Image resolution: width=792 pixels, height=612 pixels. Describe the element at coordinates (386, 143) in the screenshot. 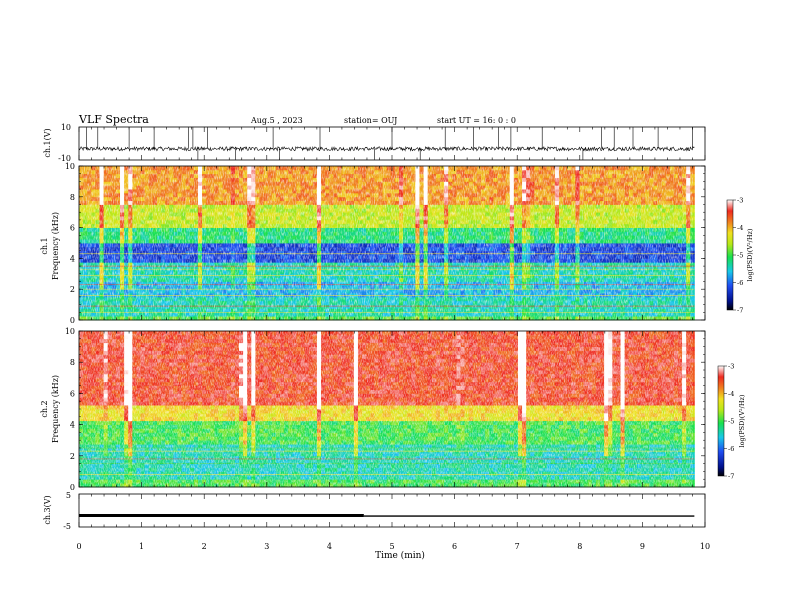

I see `ch1-waveform-trace` at that location.